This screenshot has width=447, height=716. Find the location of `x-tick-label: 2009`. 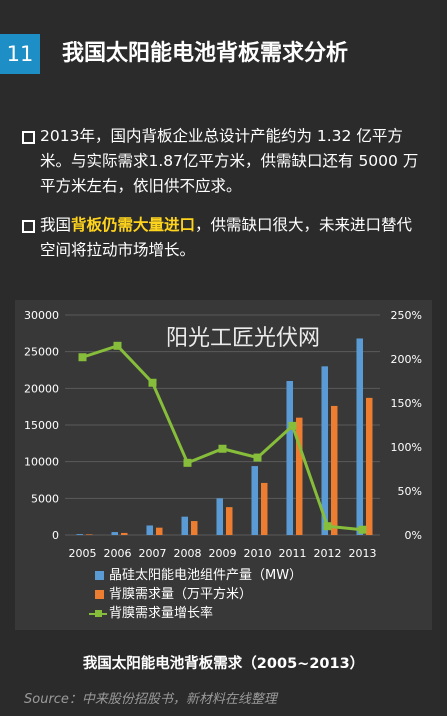

x-tick-label: 2009 is located at coordinates (223, 553).